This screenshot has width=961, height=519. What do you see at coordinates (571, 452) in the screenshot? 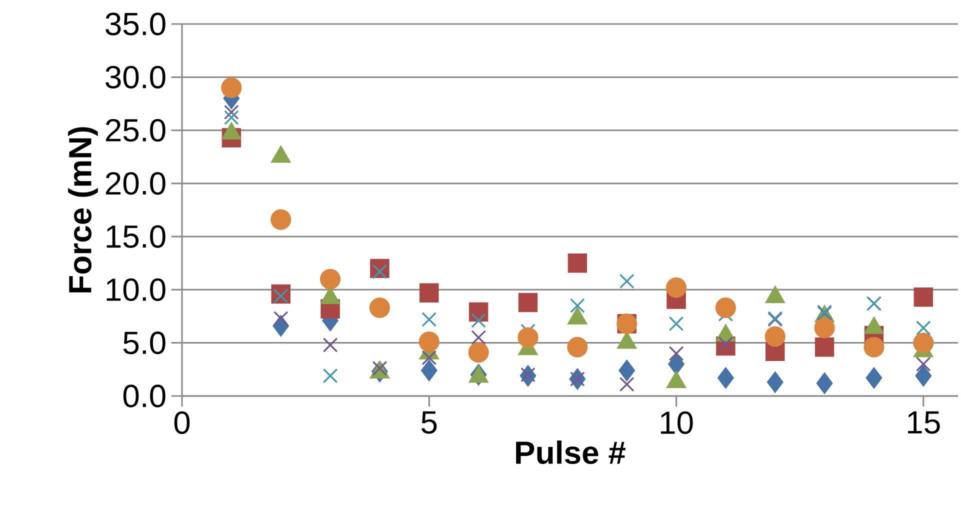
I see `x-axis-title: Pulse #` at bounding box center [571, 452].